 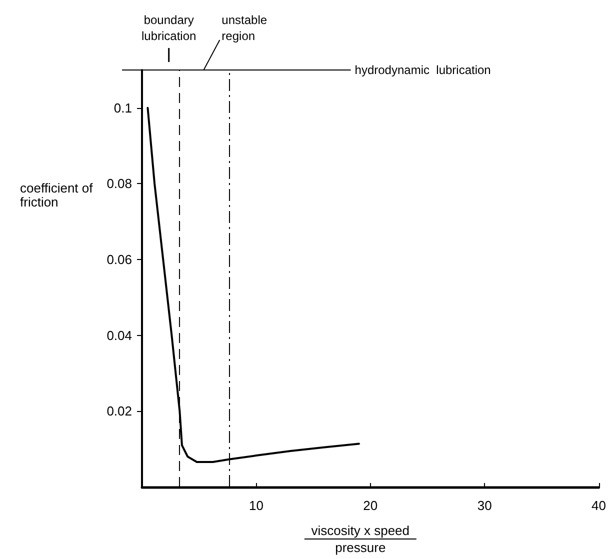 I want to click on y-axis-title: coefficient of friction, so click(x=57, y=195).